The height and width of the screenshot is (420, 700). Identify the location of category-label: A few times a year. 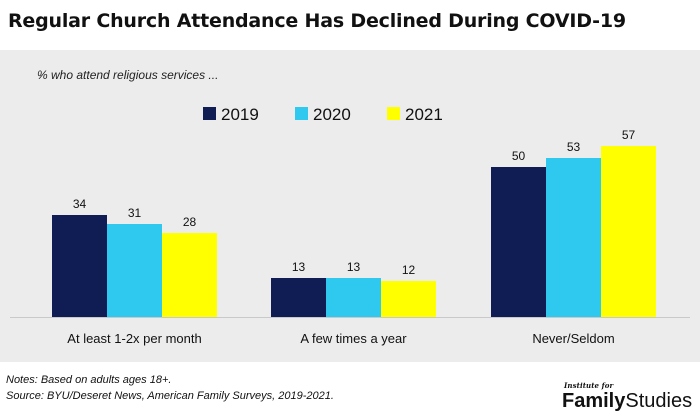
(353, 338).